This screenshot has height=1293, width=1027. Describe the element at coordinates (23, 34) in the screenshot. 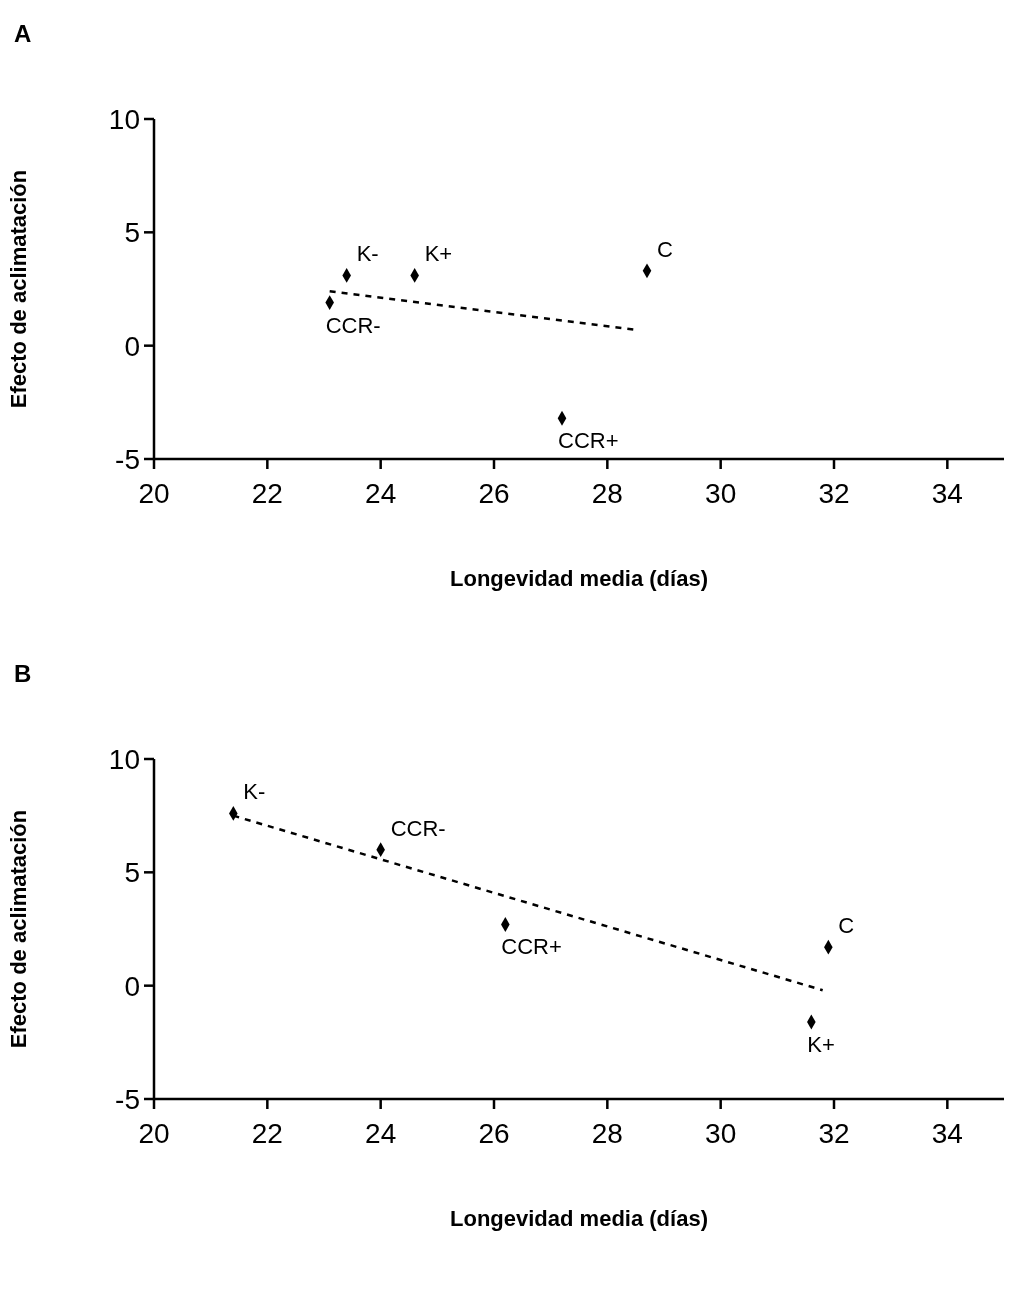

I see `chart-title: A` at that location.